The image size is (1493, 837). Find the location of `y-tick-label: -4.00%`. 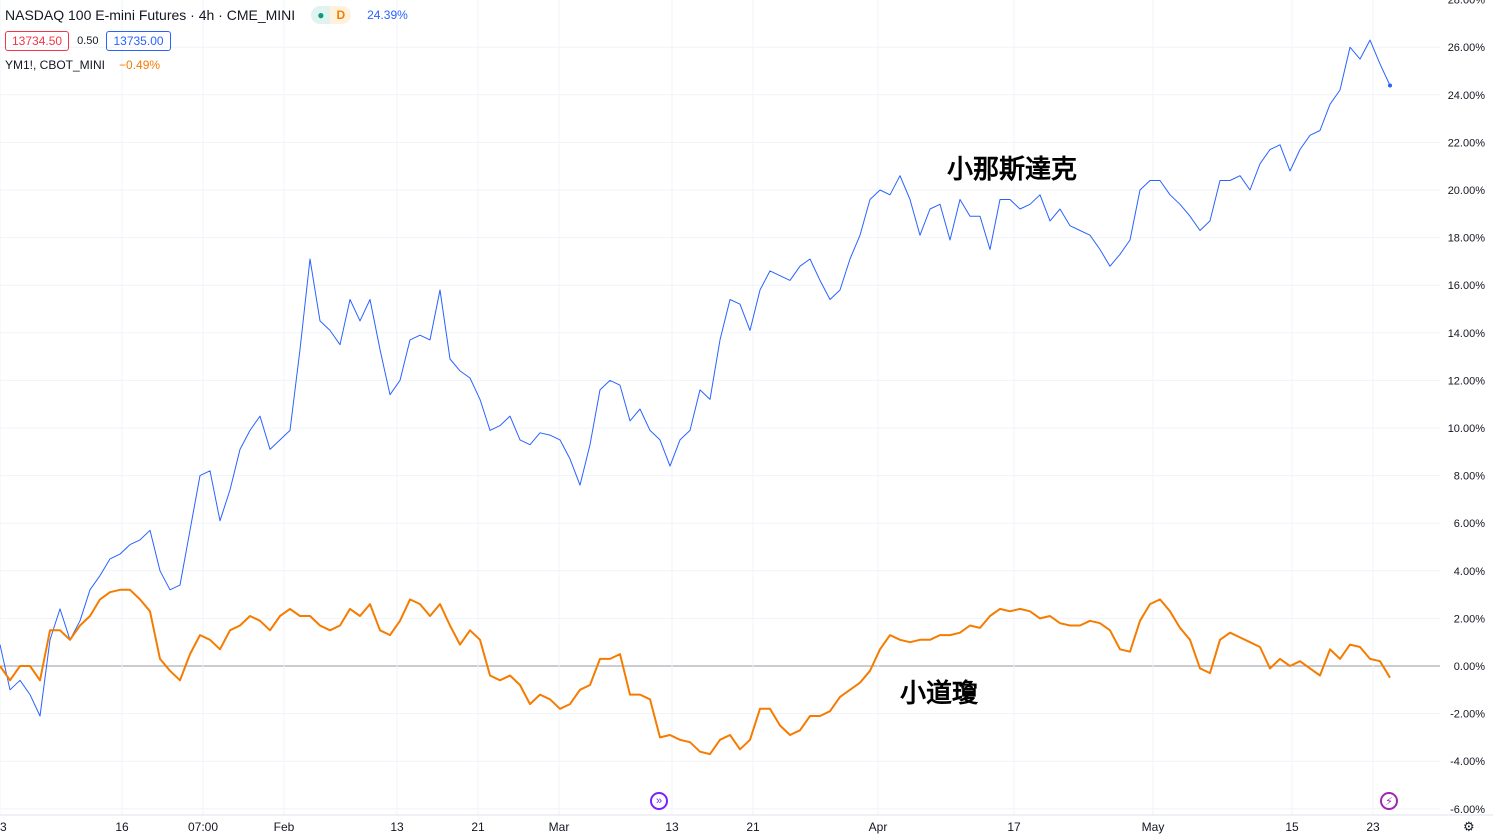

y-tick-label: -4.00% is located at coordinates (1467, 762).